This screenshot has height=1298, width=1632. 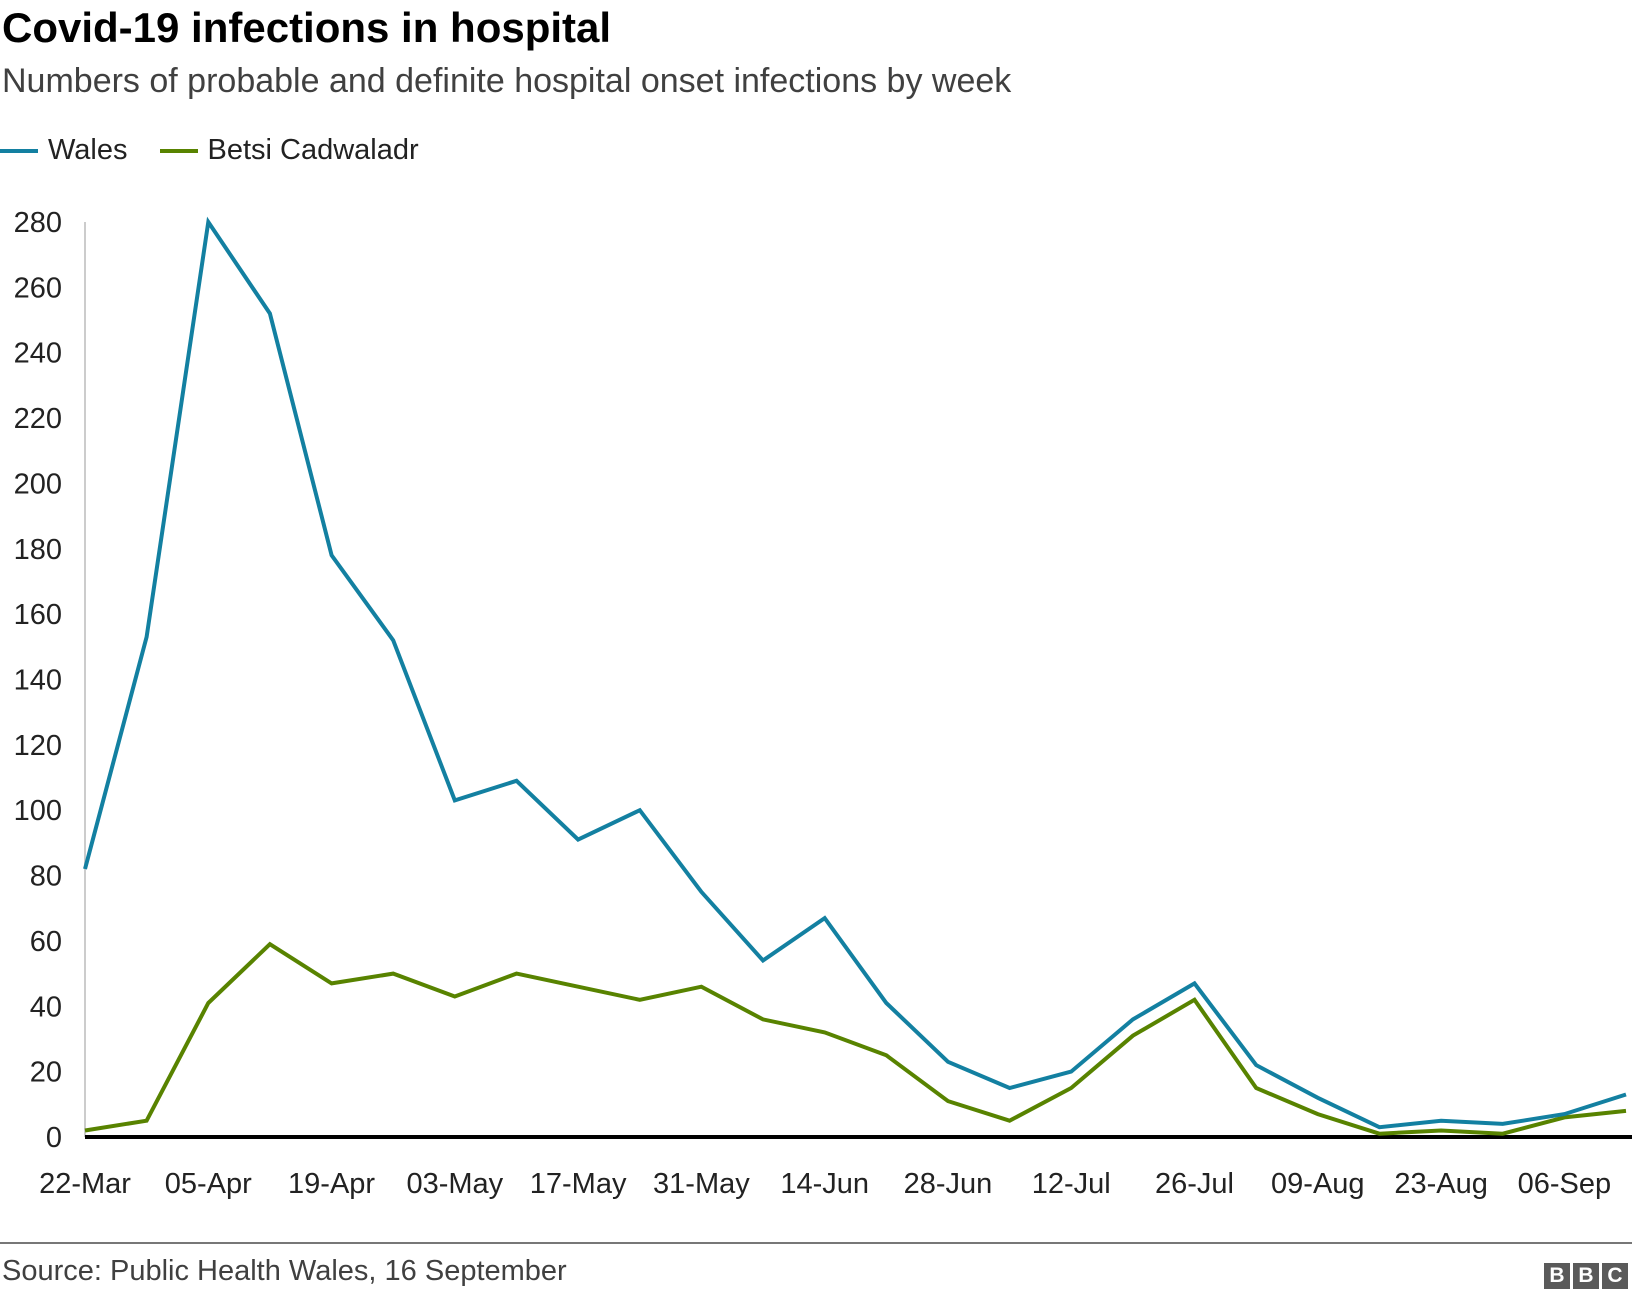 I want to click on x-tick-label: 23-Aug, so click(x=1441, y=1184).